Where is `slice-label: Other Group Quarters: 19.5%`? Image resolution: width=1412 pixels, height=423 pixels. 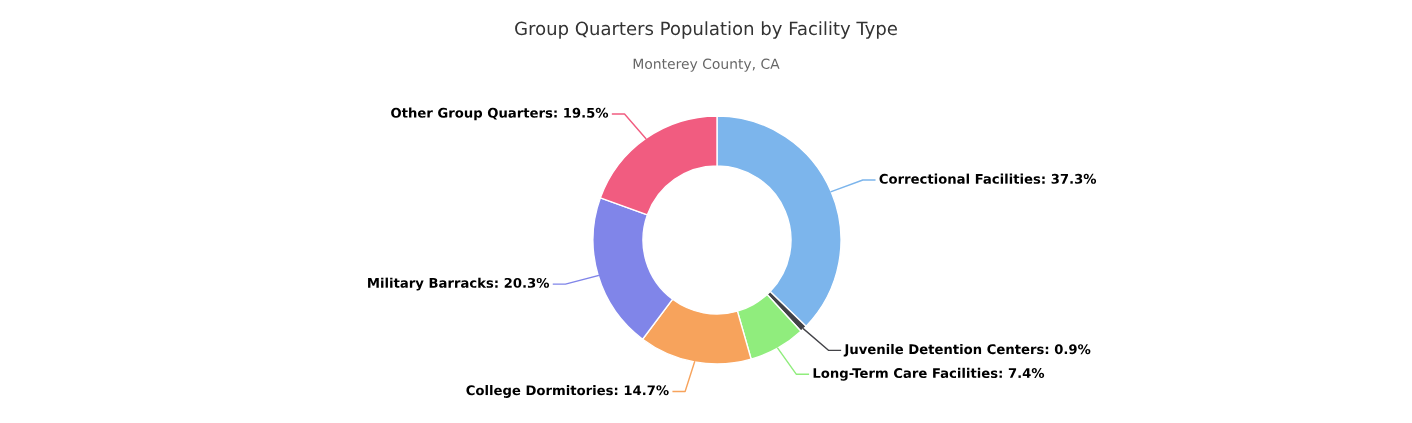 slice-label: Other Group Quarters: 19.5% is located at coordinates (500, 114).